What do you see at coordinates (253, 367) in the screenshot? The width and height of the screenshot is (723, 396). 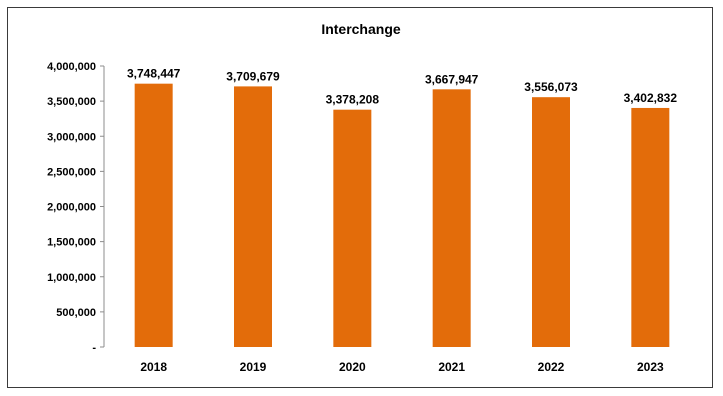 I see `x-tick-label-2019: 2019` at bounding box center [253, 367].